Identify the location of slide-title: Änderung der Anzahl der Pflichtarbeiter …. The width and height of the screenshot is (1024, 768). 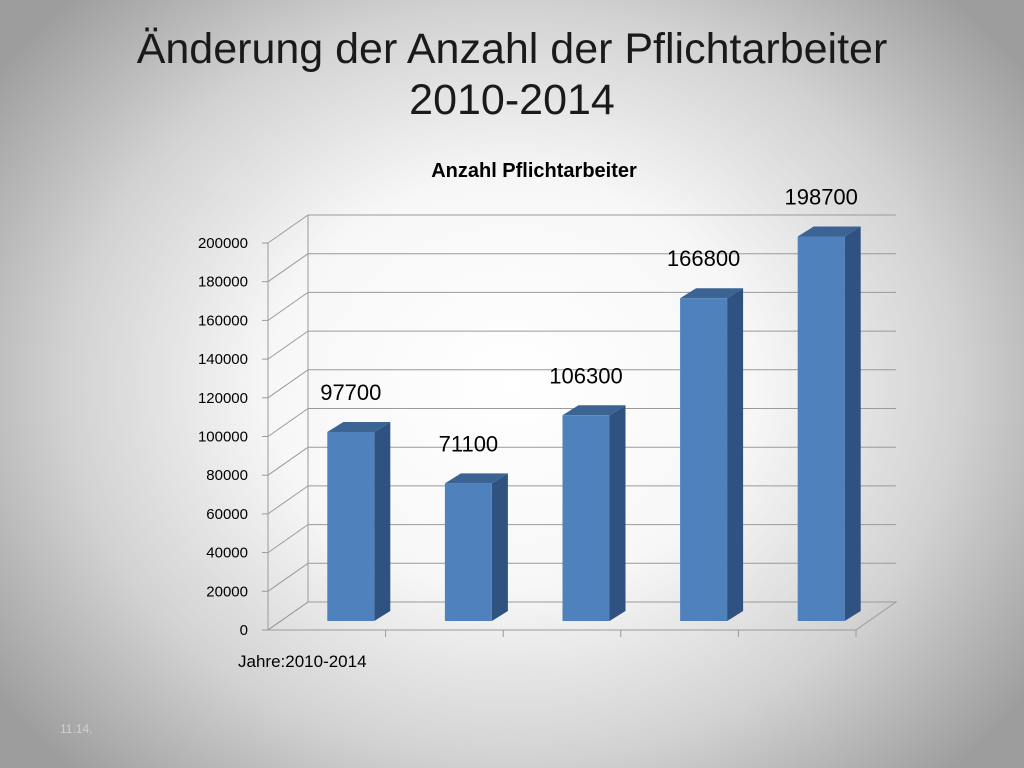
(512, 75).